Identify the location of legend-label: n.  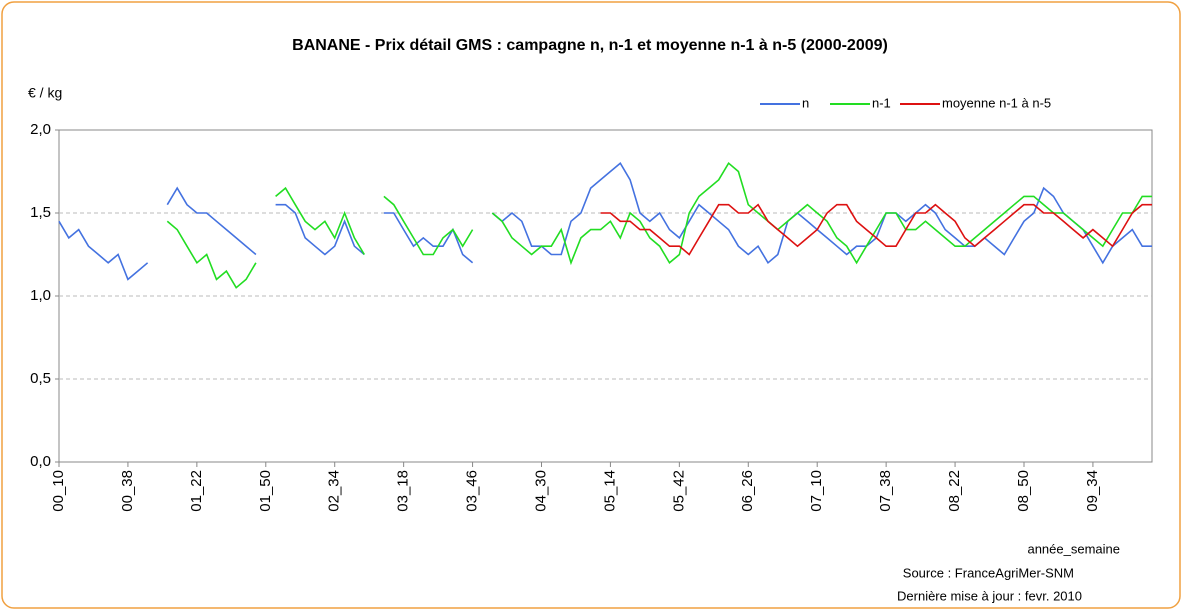
(805, 102).